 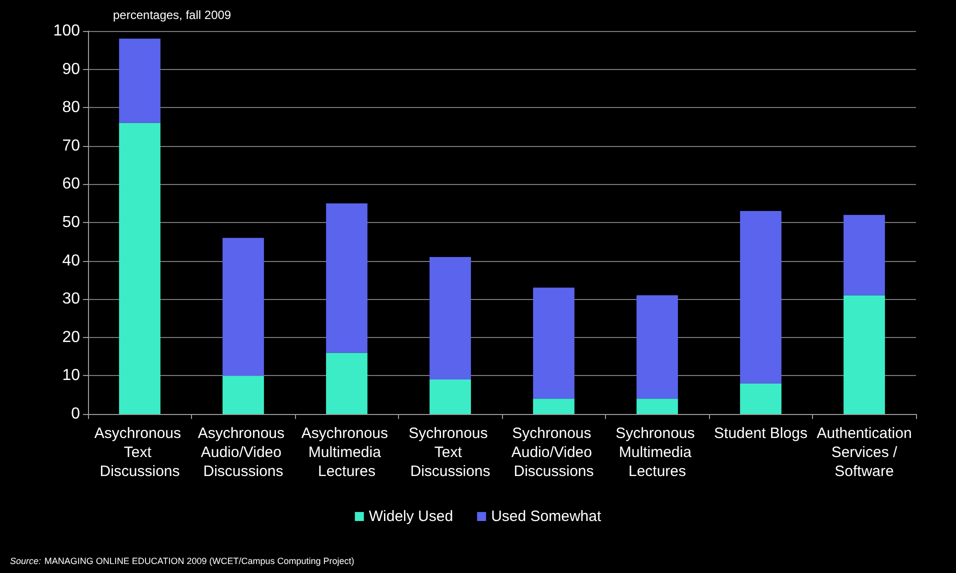 I want to click on y-tick-label: 20, so click(x=71, y=337).